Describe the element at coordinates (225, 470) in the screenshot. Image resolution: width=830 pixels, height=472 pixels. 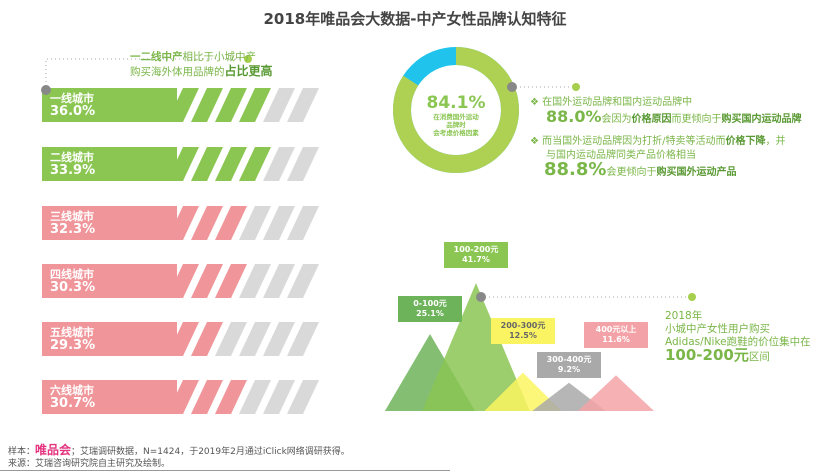
I see `footer-divider` at that location.